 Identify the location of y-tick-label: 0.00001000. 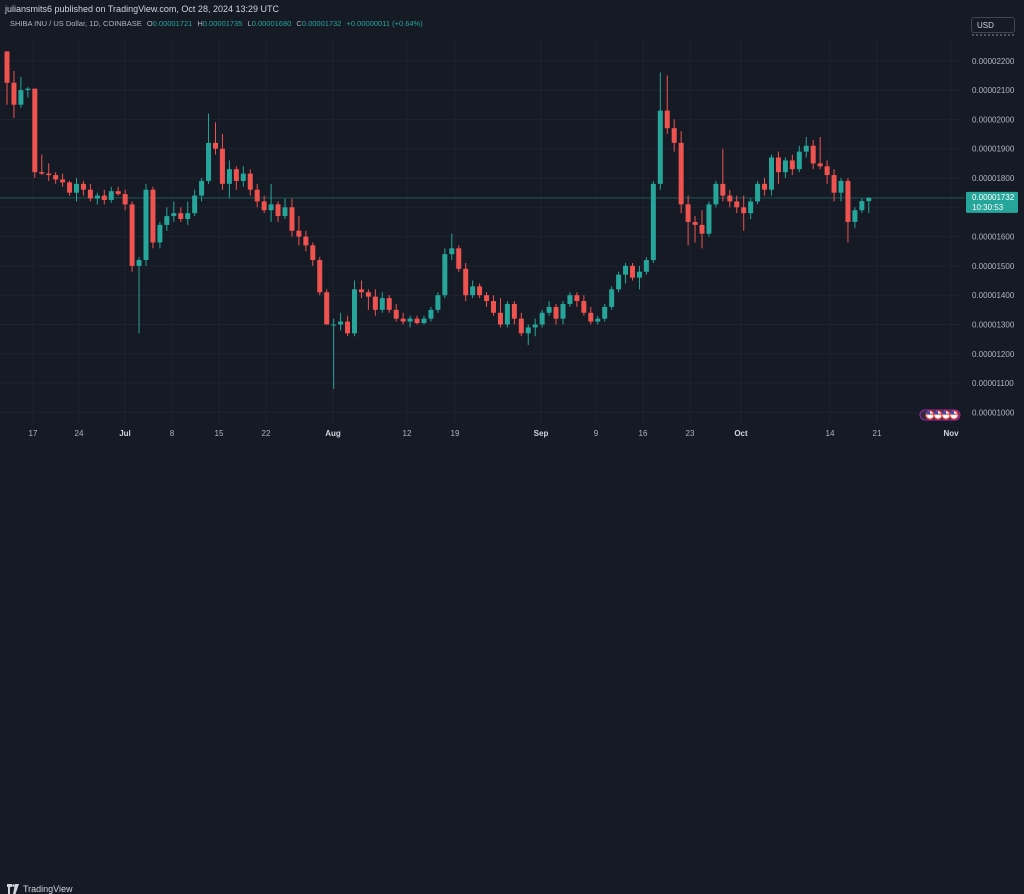
(993, 412).